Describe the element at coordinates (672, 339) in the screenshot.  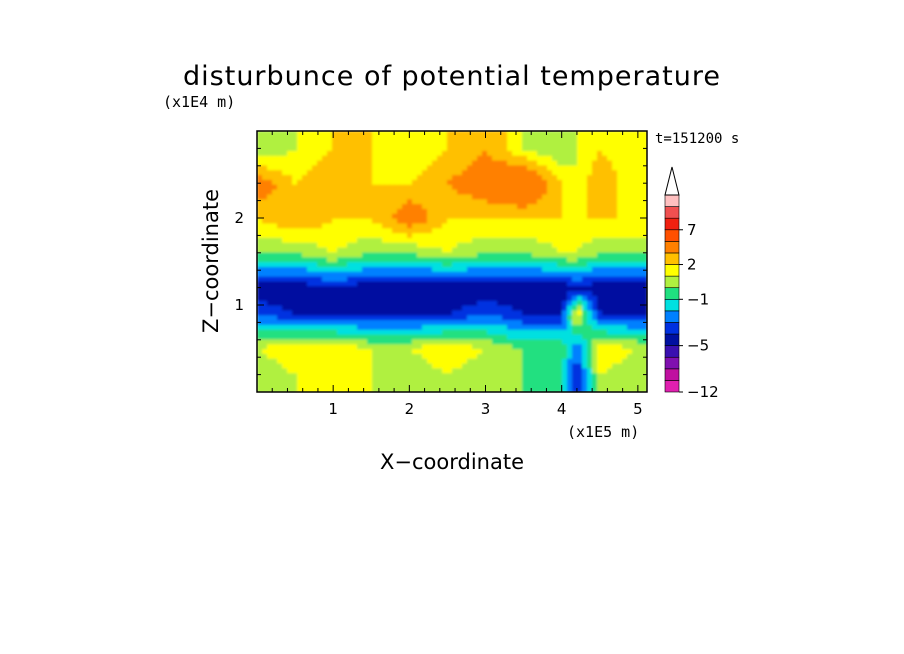
I see `colorbar-swatch` at that location.